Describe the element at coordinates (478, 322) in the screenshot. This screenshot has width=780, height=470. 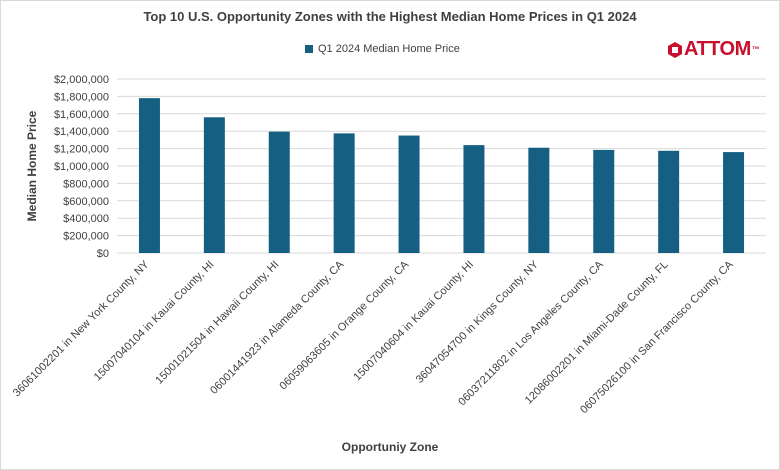
I see `x-tick-label: 36047054700 in Kings County, NY` at that location.